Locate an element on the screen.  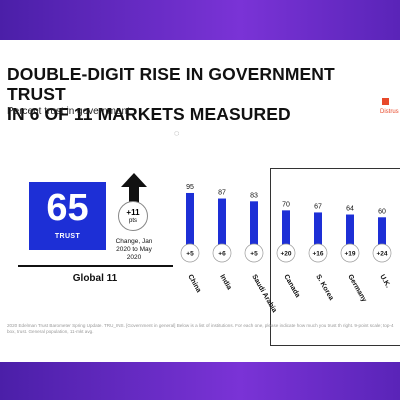
global-change-label: Change, Jan 2020 to May 2020 is located at coordinates (134, 249).